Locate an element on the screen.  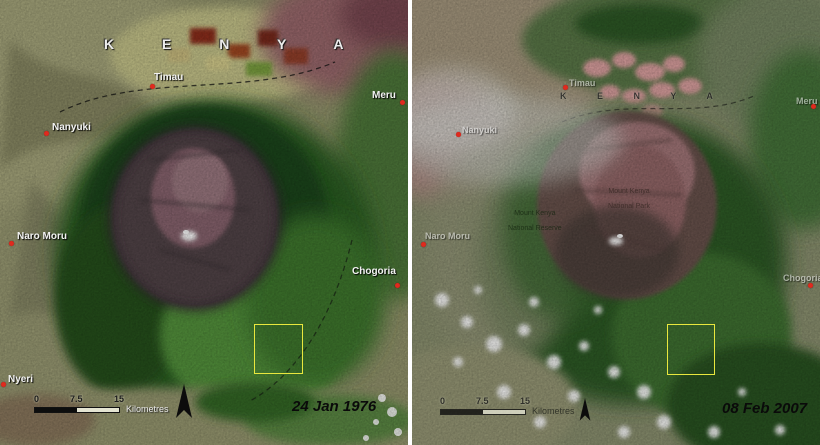
aoi-highlight-box-right is located at coordinates (691, 349).